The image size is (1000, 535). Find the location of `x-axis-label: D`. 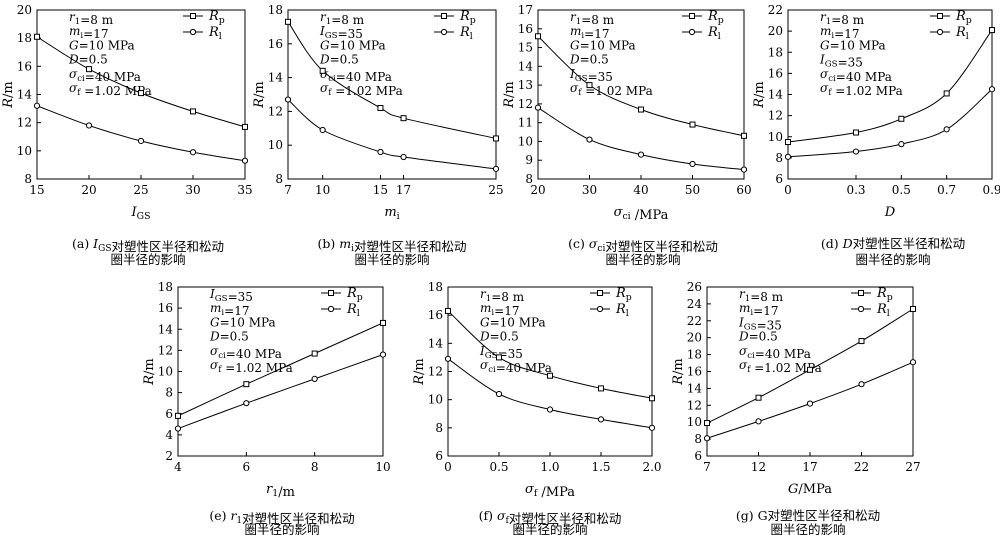

x-axis-label: D is located at coordinates (890, 212).